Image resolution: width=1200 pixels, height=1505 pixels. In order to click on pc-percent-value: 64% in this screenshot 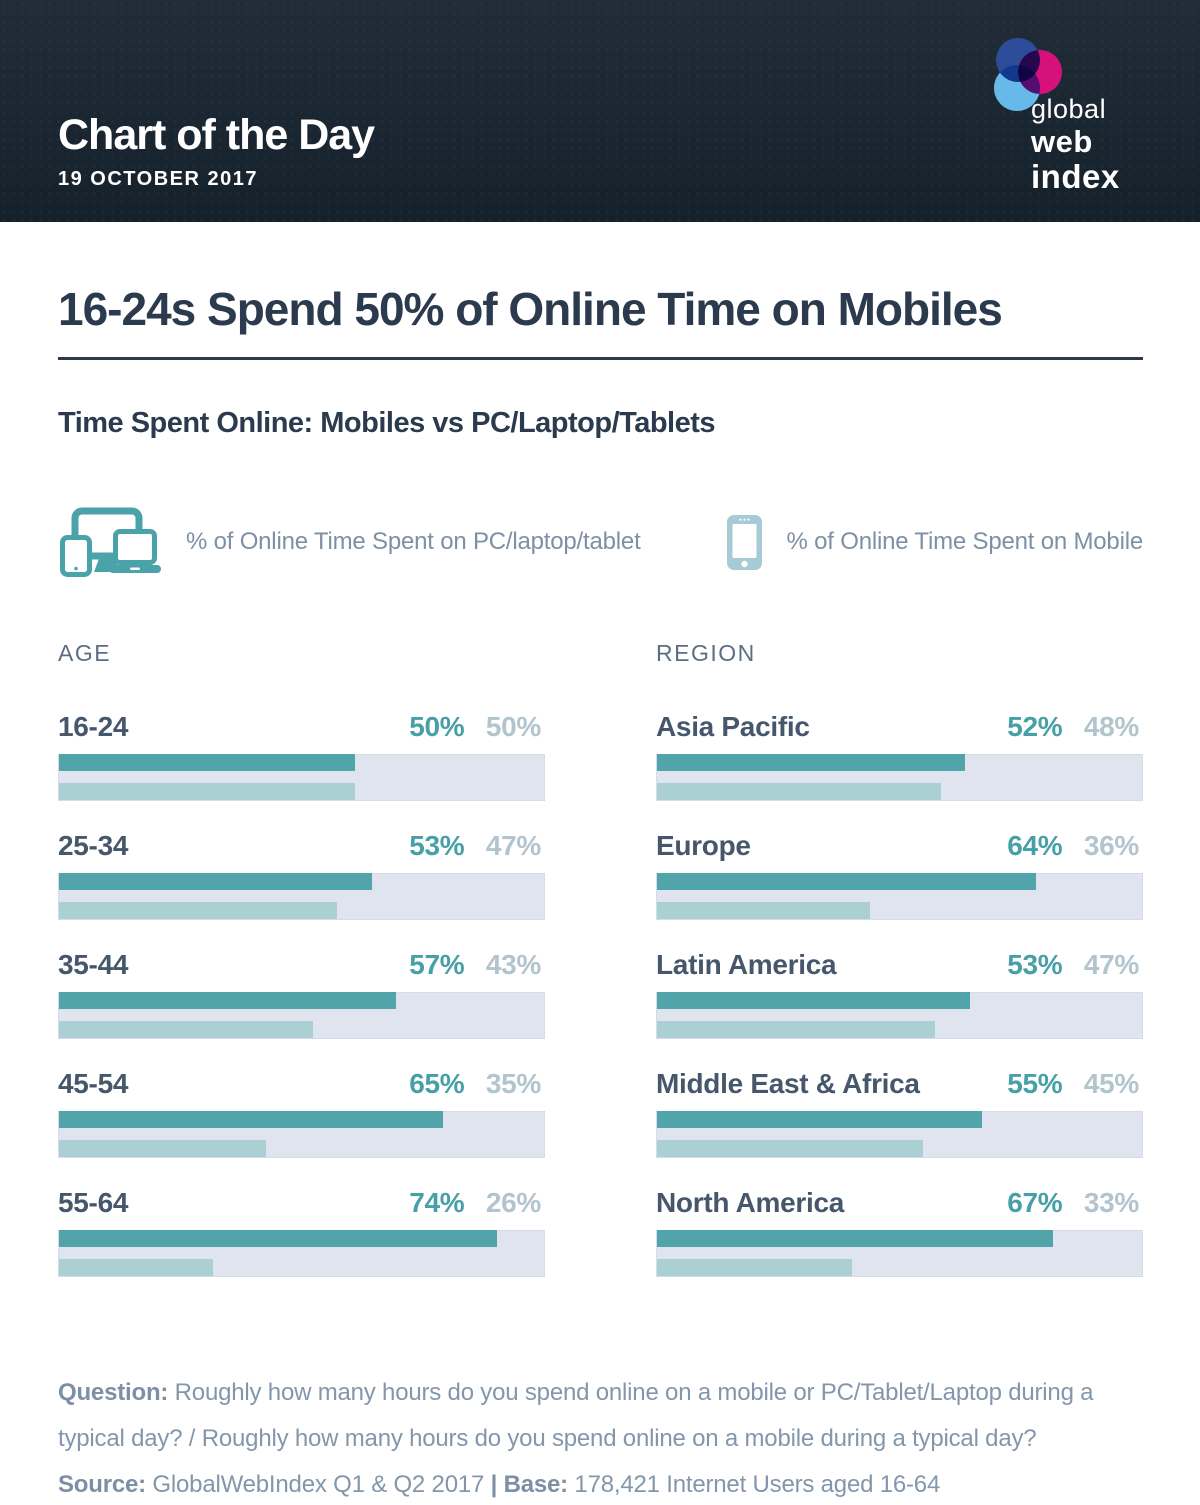, I will do `click(1035, 845)`.